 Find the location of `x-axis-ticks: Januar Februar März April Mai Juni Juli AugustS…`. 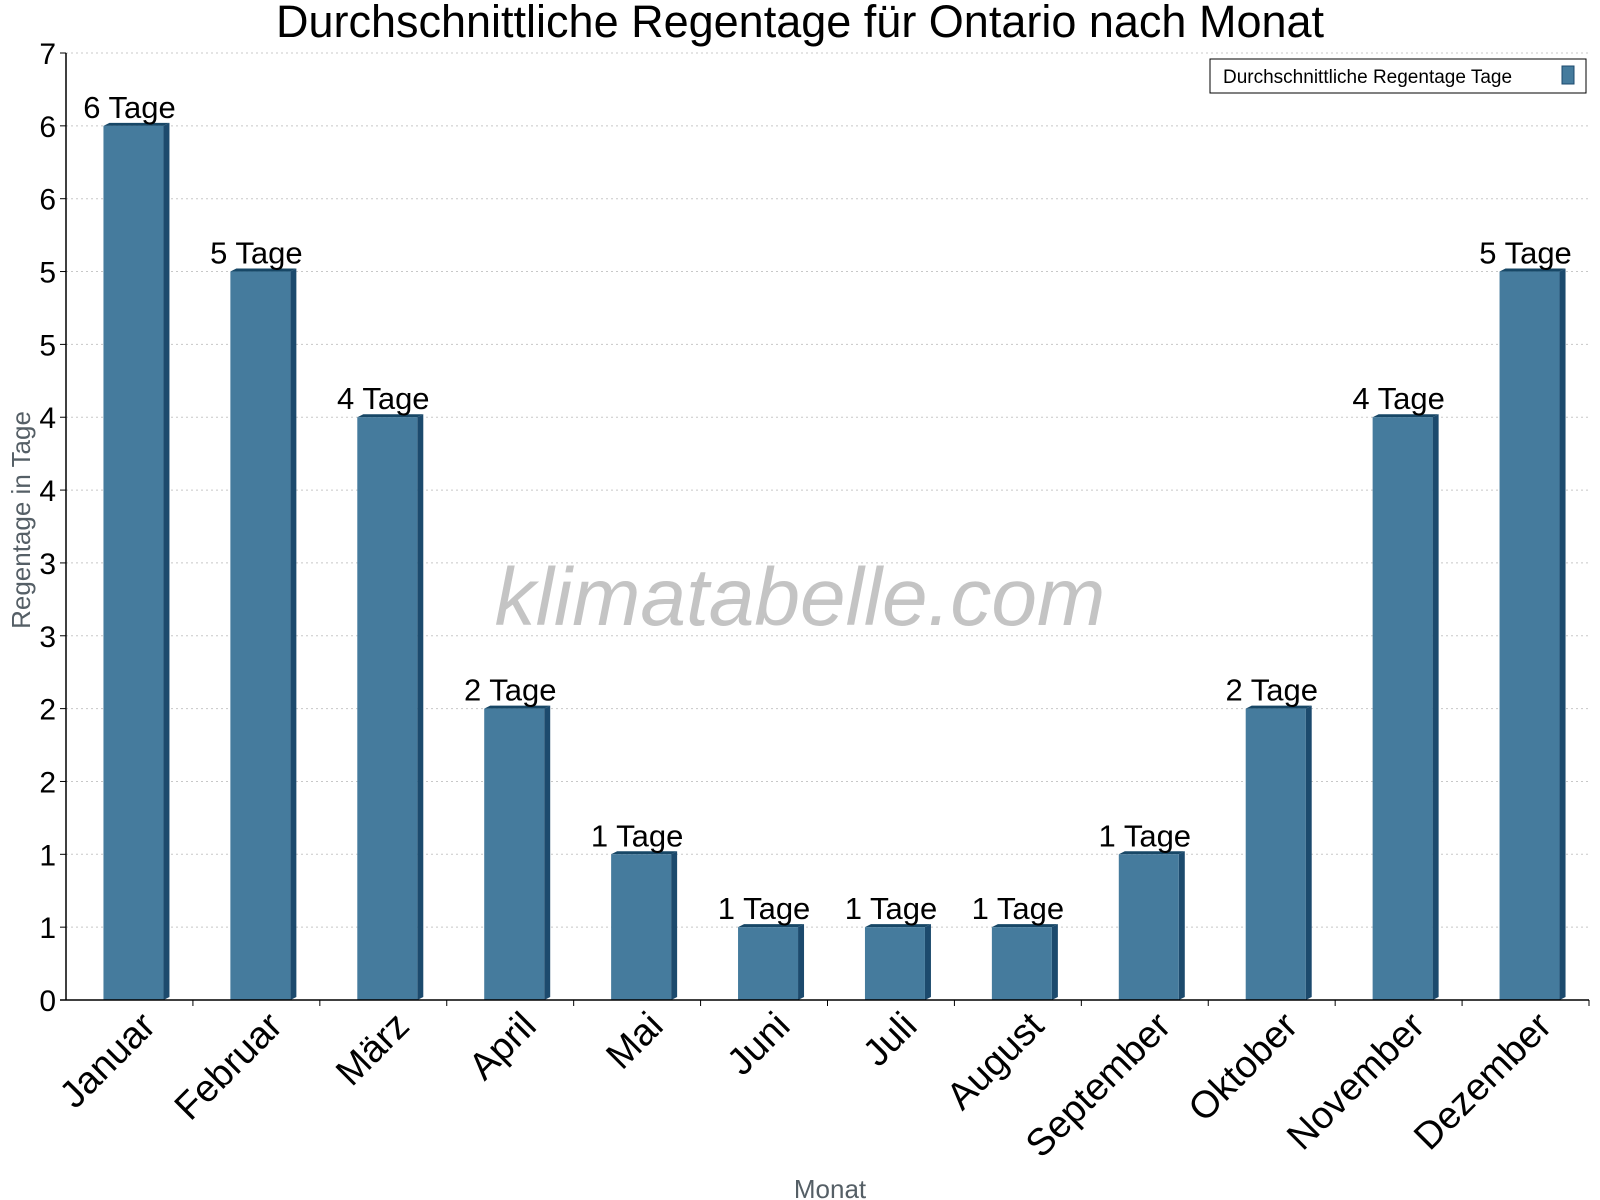

x-axis-ticks: Januar Februar März April Mai Juni Juli AugustS… is located at coordinates (821, 1083).